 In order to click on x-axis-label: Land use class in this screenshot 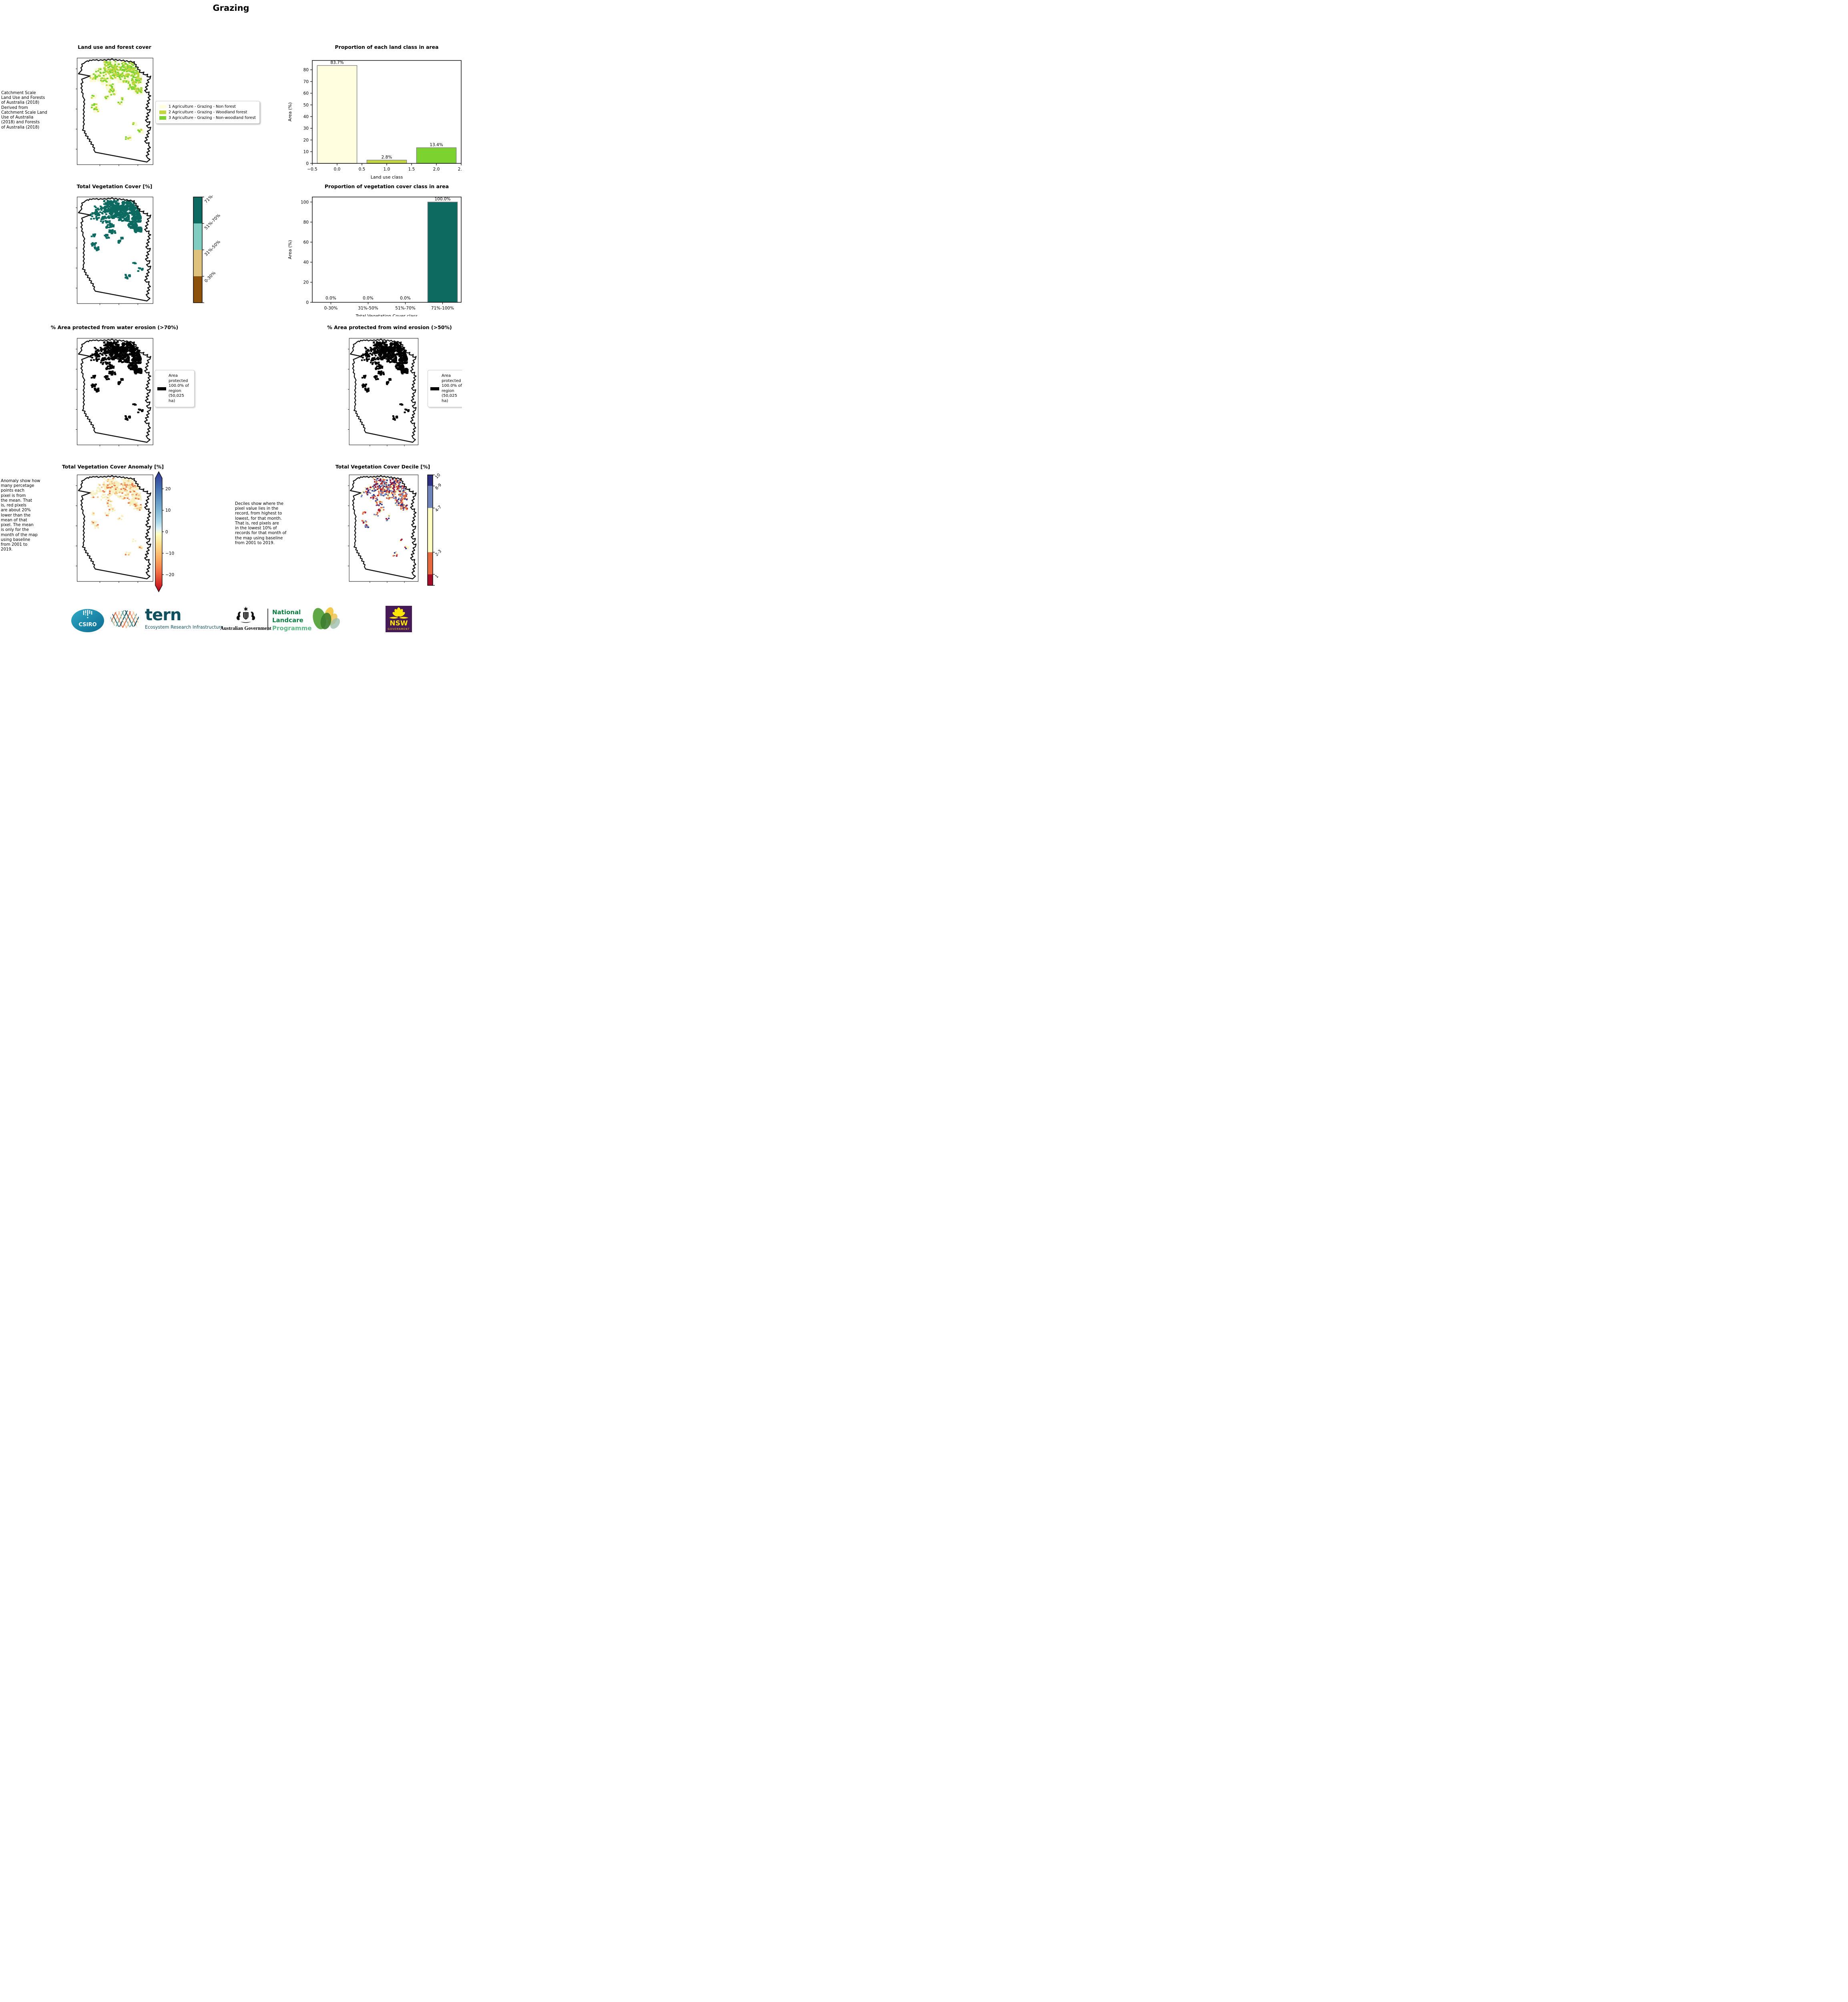, I will do `click(387, 177)`.